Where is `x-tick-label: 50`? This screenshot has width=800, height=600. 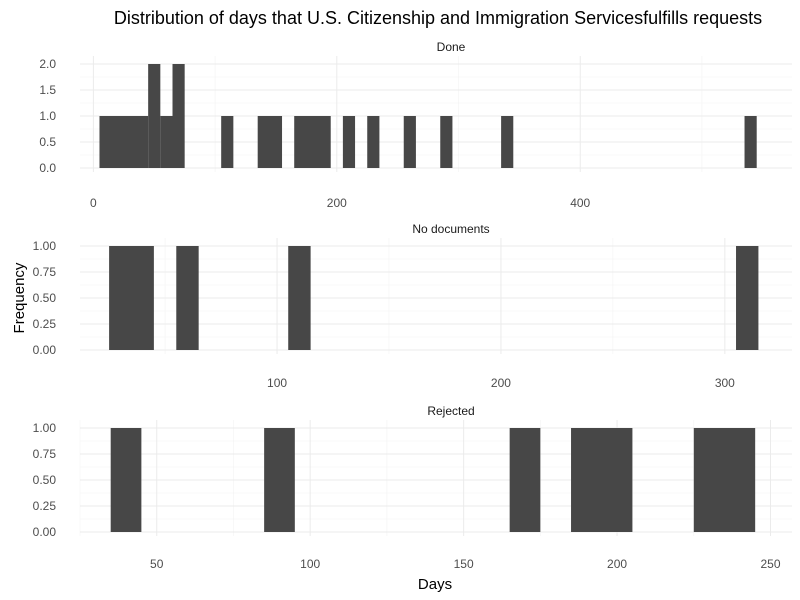
x-tick-label: 50 is located at coordinates (157, 564).